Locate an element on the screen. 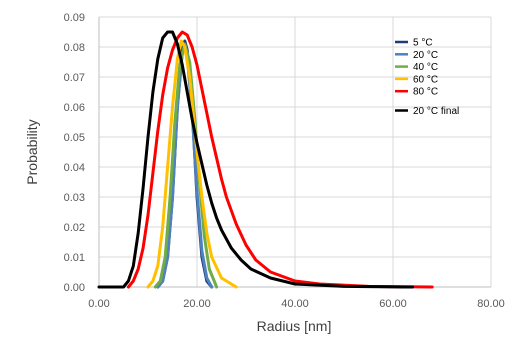 The image size is (506, 344). legend-label: 60 °C is located at coordinates (425, 79).